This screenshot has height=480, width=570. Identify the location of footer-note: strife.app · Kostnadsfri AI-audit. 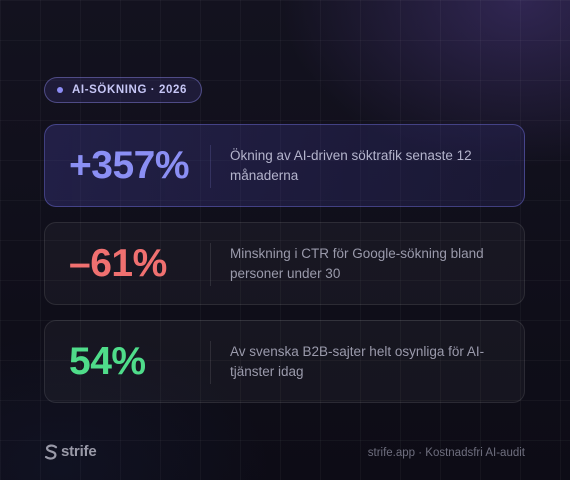
(446, 453).